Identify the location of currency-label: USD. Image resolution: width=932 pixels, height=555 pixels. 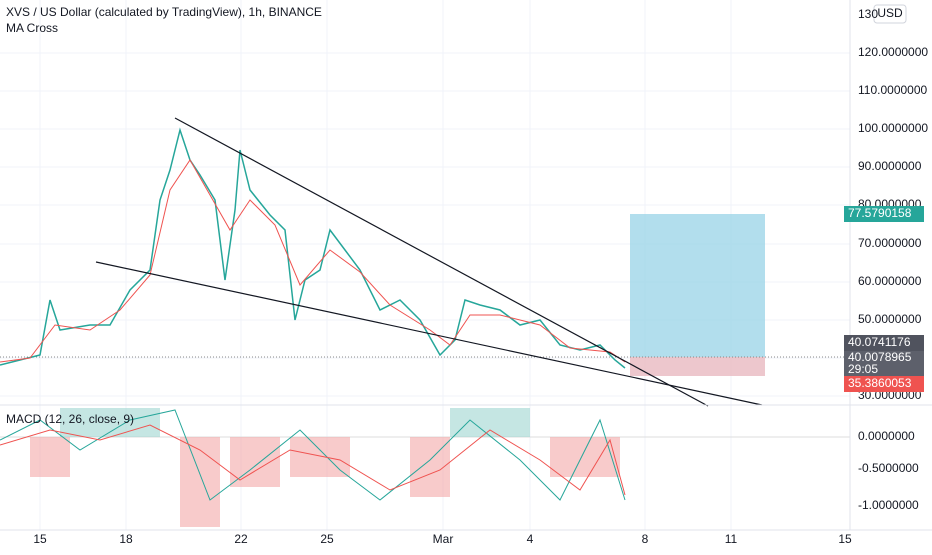
(890, 13).